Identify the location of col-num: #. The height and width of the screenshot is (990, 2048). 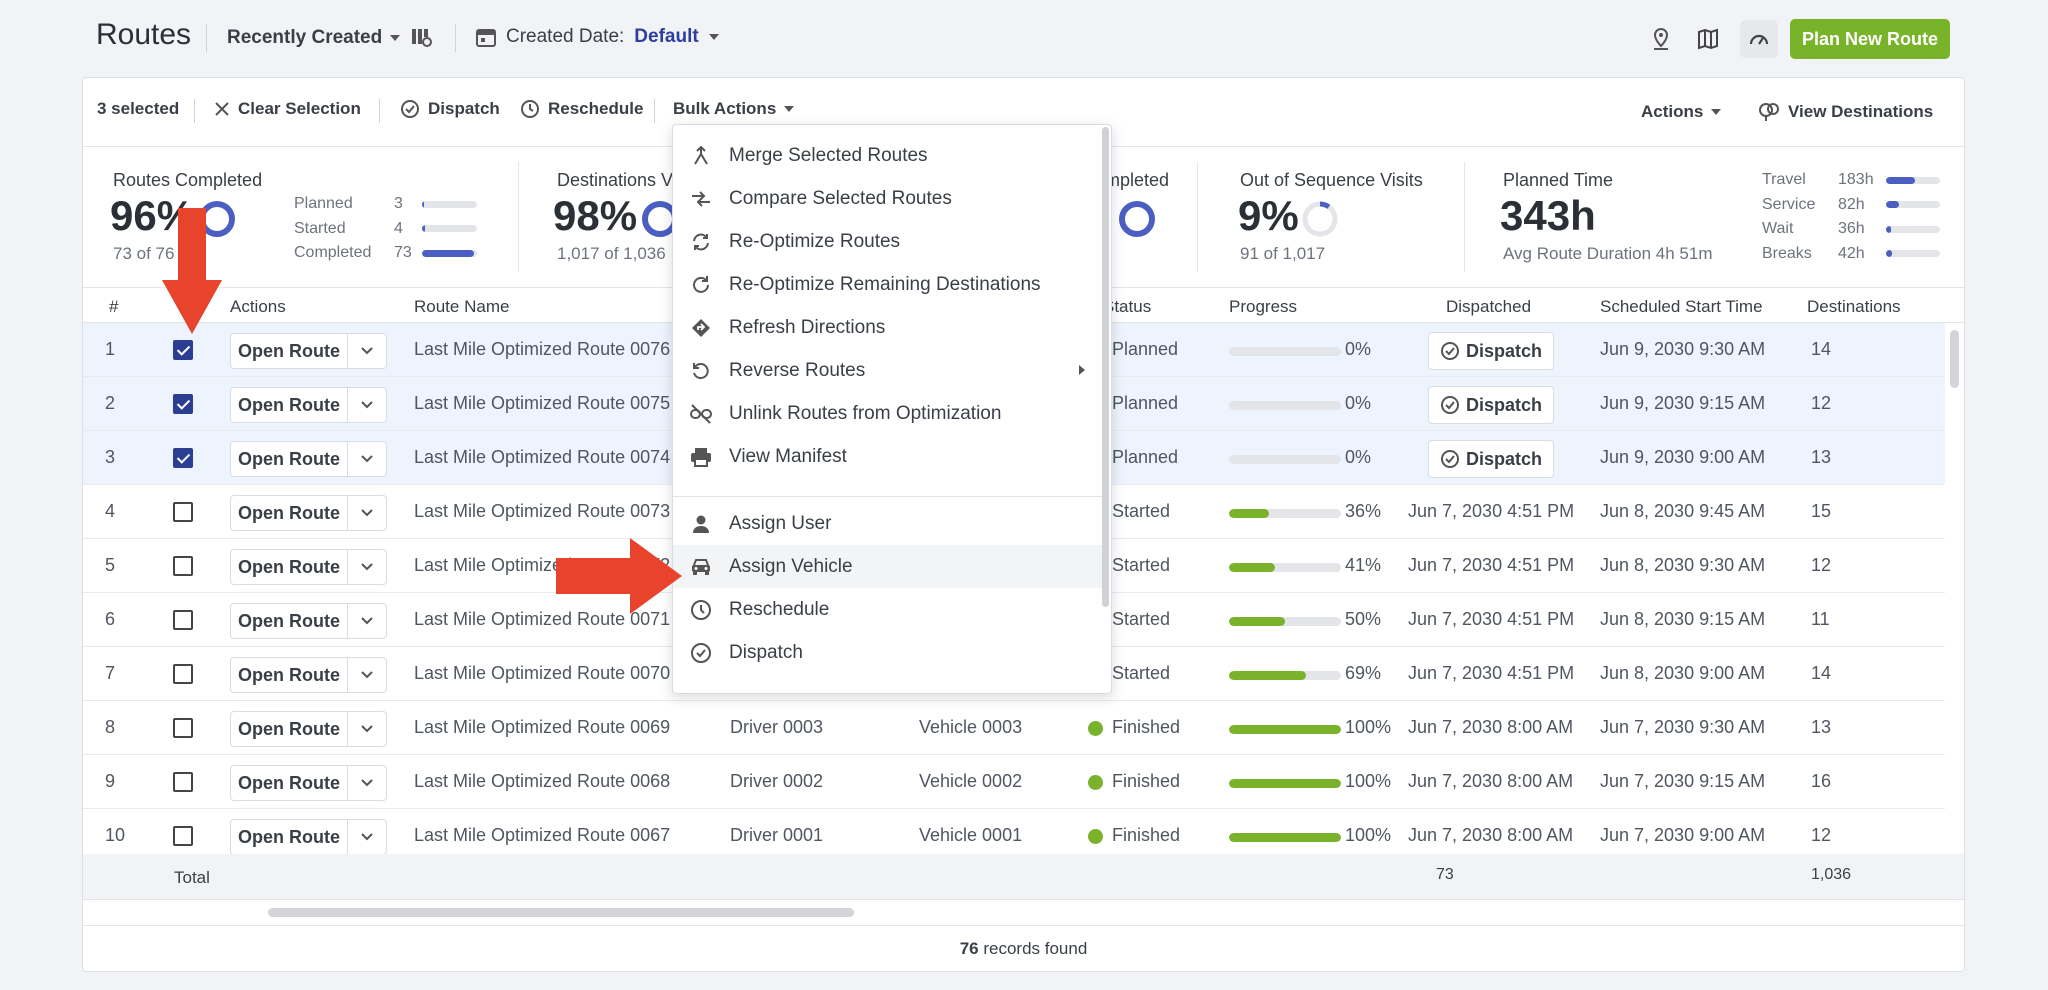
(114, 306).